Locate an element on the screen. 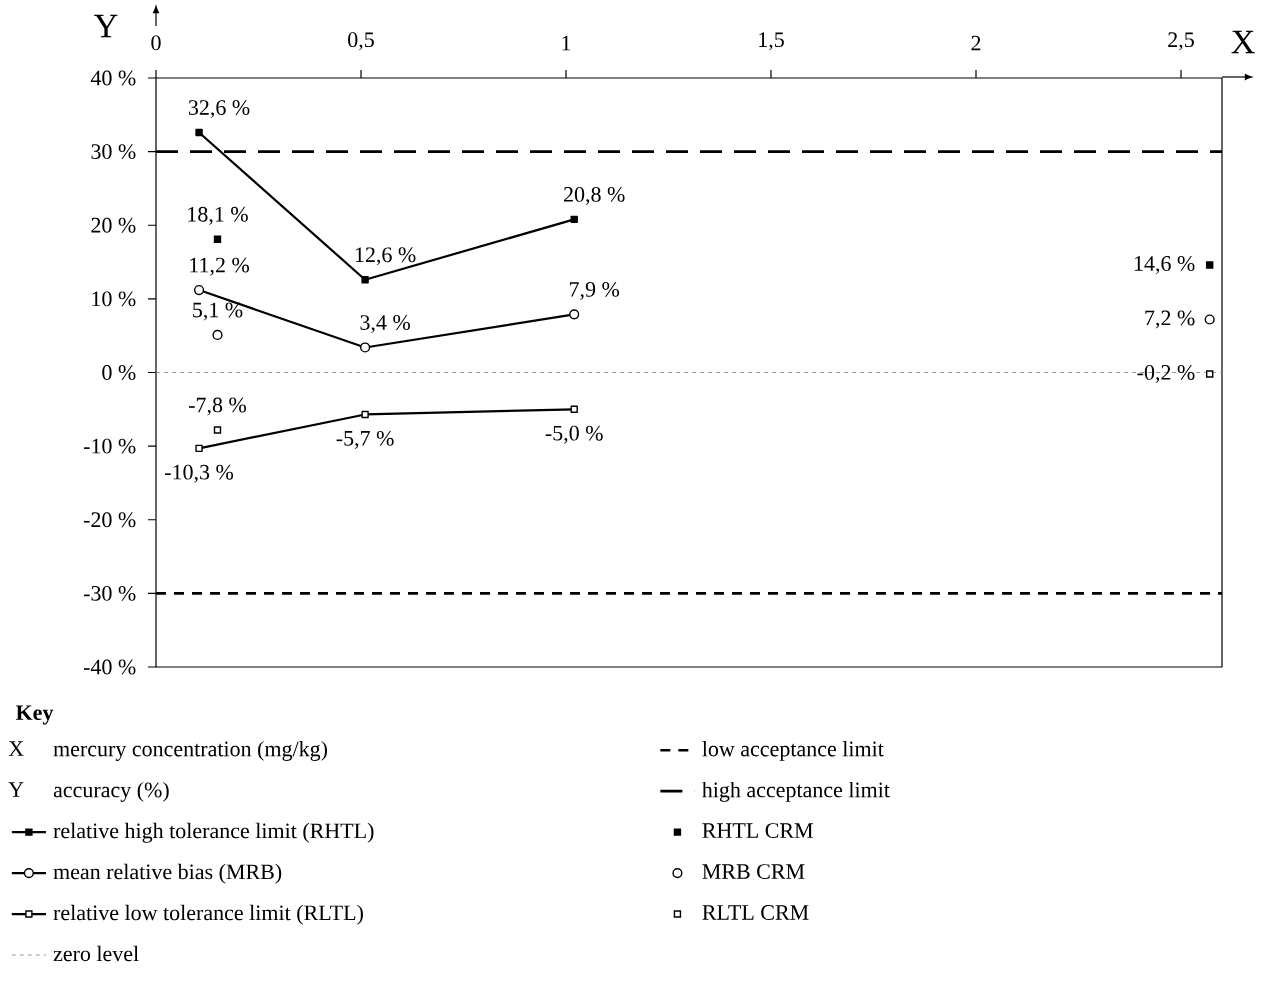 The height and width of the screenshot is (982, 1266). legend-title: Key is located at coordinates (34, 715).